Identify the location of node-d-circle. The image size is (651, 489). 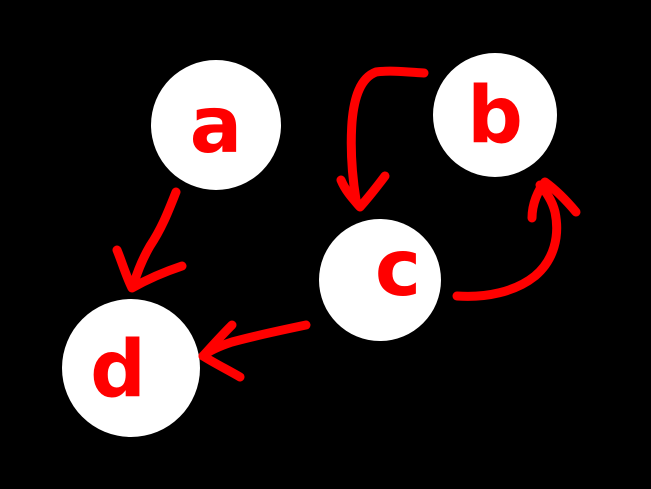
(131, 368).